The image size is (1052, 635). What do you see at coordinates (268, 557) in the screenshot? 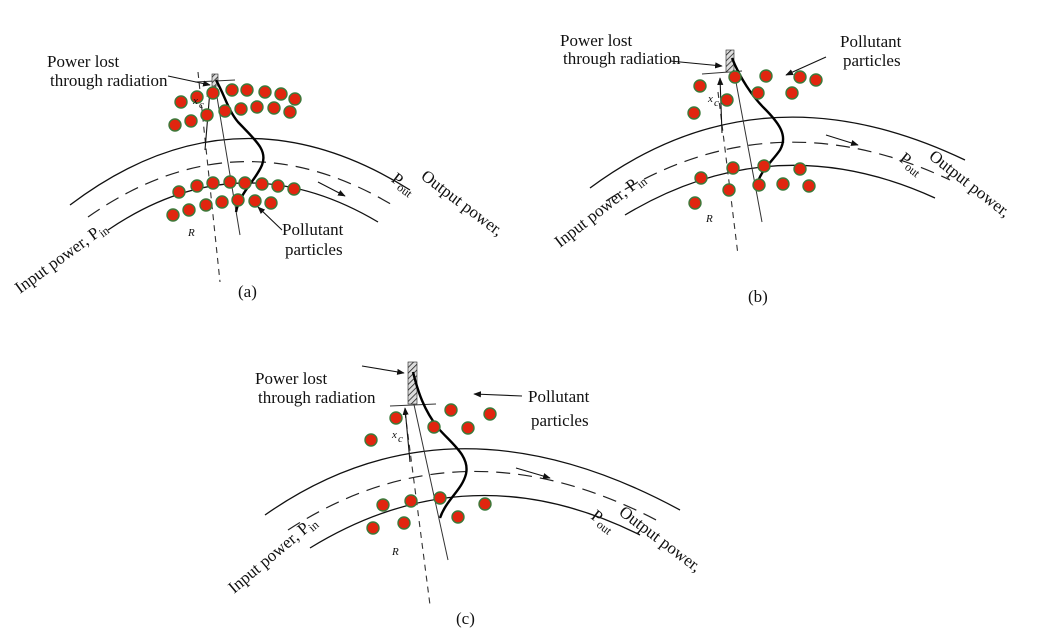
I see `input-power-text: Input power, P` at bounding box center [268, 557].